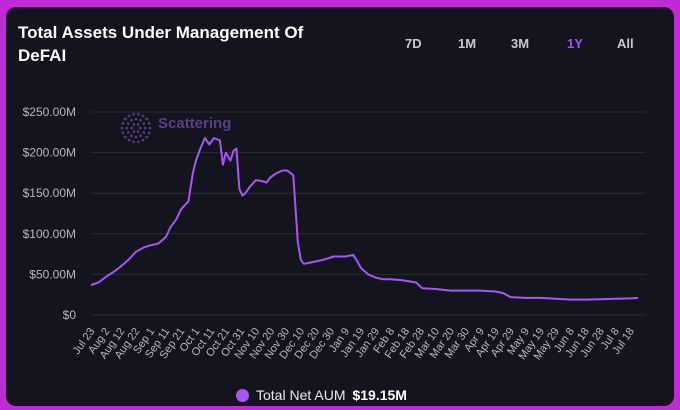 The width and height of the screenshot is (680, 410). What do you see at coordinates (136, 128) in the screenshot?
I see `scattering-logo-icon` at bounding box center [136, 128].